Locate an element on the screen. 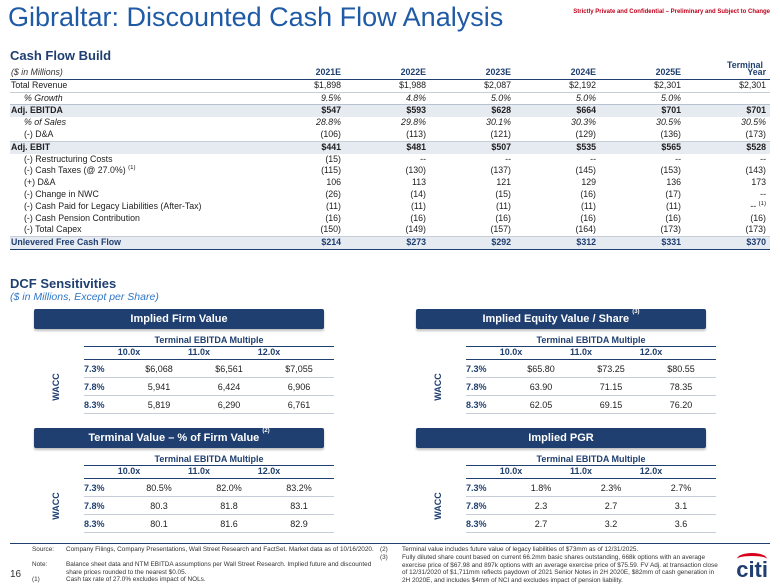 Image resolution: width=780 pixels, height=585 pixels. cell-value: (149) is located at coordinates (415, 229).